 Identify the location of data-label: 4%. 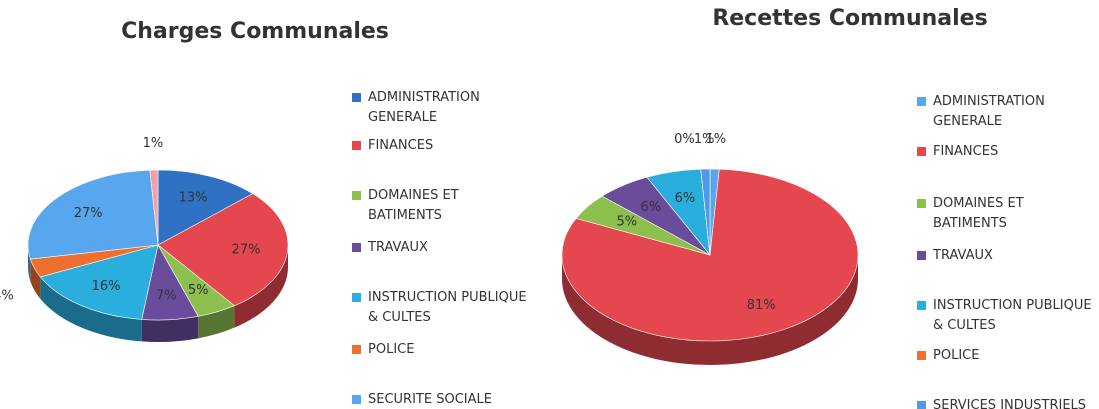
(7, 295).